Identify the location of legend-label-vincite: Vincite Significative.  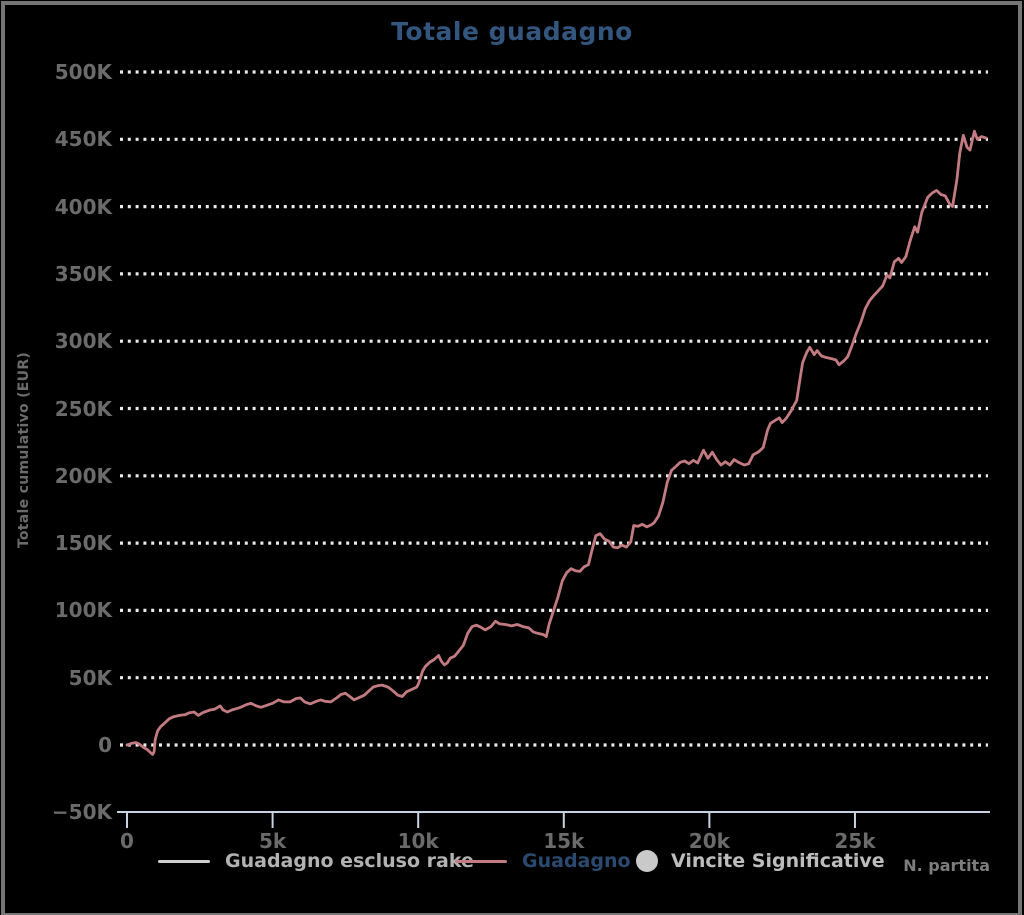
(778, 861).